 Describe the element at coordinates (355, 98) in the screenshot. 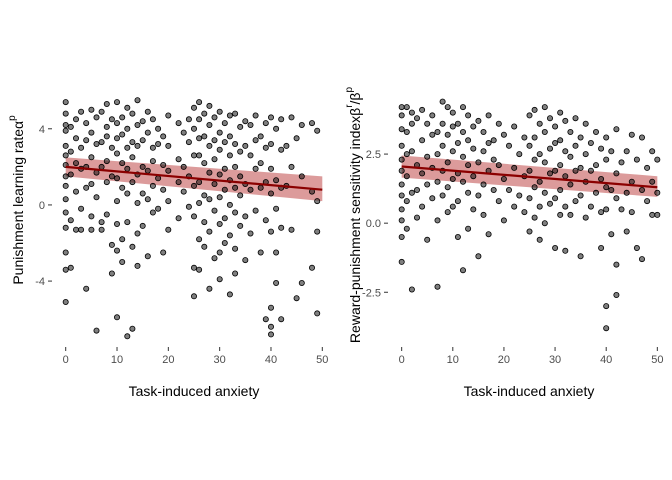

I see `y-axis-title-right-suffix: /β` at that location.